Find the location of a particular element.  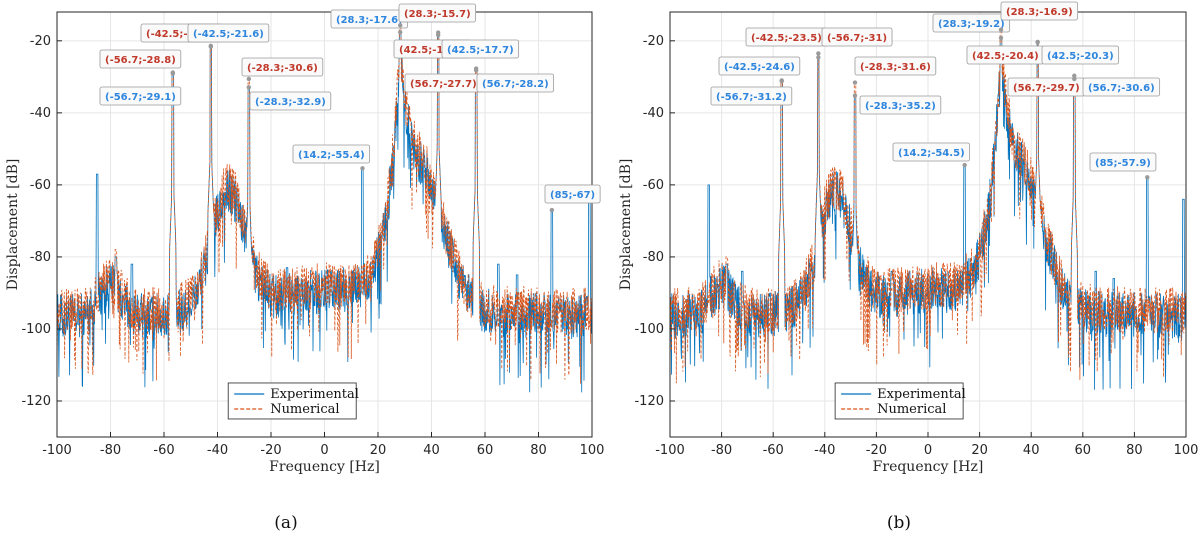

datatip: (28.3;-15.7) is located at coordinates (437, 15).